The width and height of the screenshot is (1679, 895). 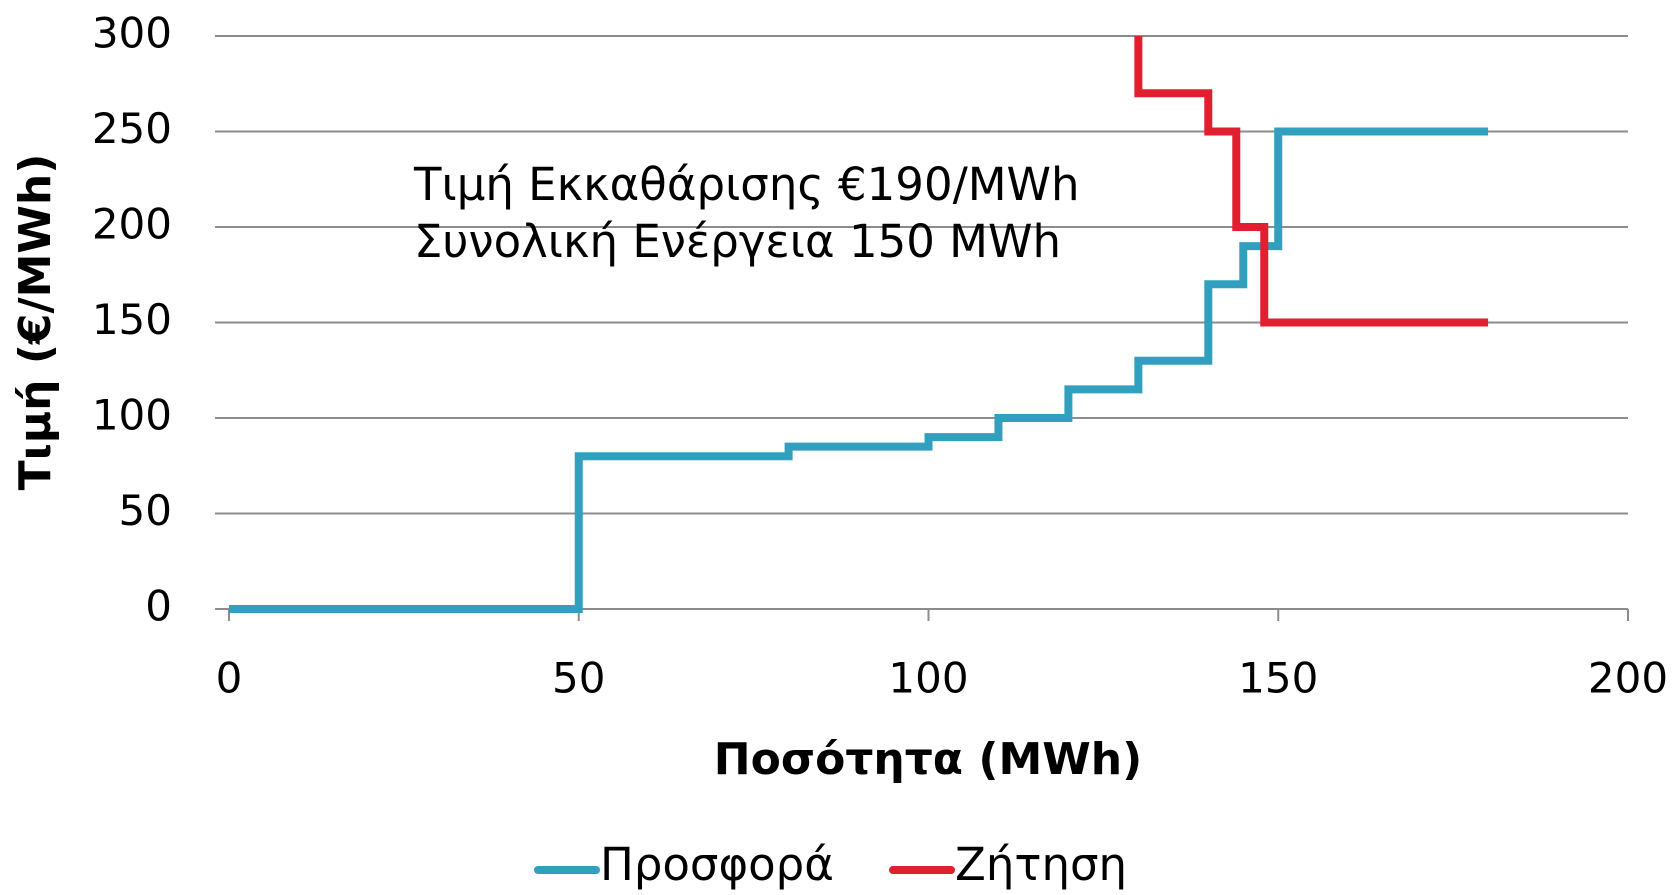 I want to click on y-axis-label: Τιμή (€/MWh), so click(x=35, y=322).